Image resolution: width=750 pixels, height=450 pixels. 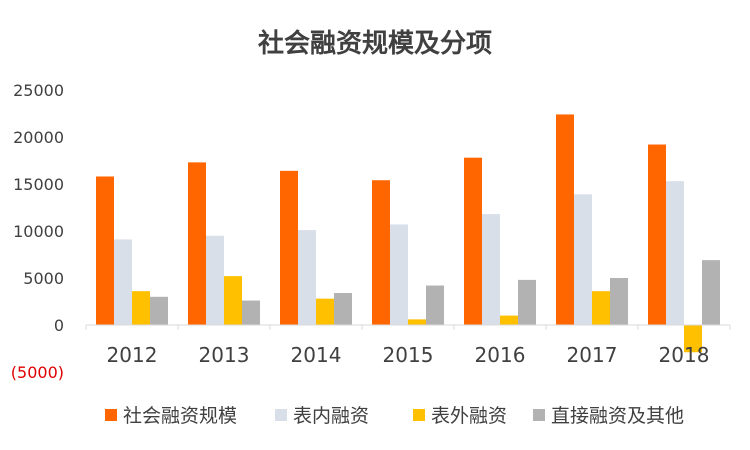 I want to click on legend-label: 社会融资规模, so click(x=180, y=416).